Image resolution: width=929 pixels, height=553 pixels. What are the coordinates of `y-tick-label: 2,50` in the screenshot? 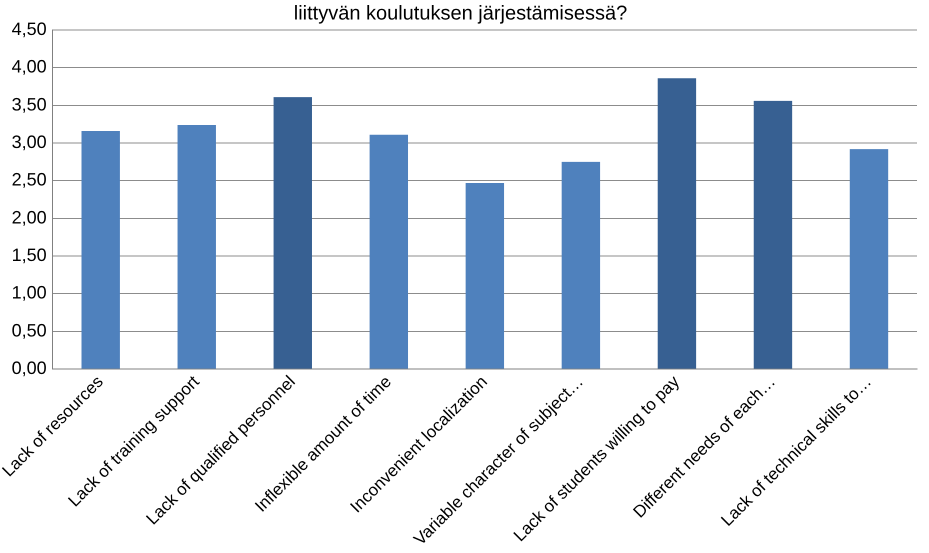 It's located at (29, 180).